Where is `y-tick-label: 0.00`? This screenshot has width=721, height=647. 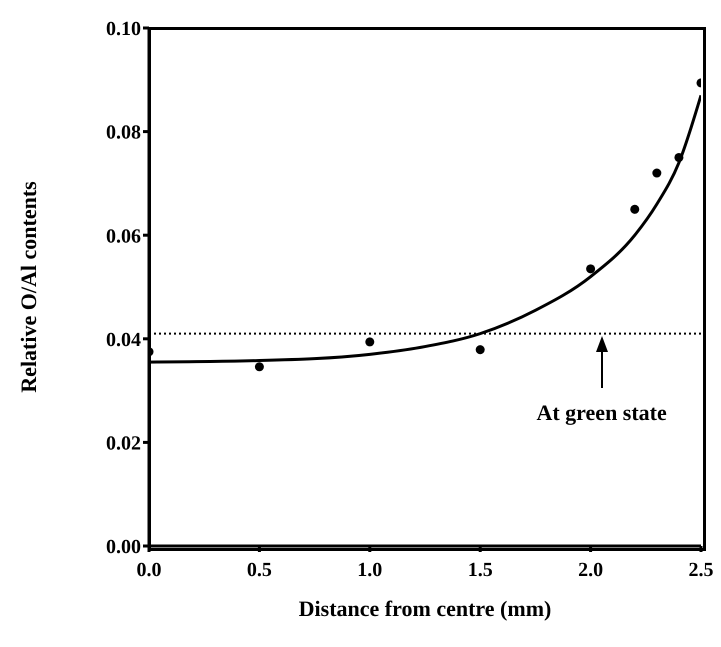
y-tick-label: 0.00 is located at coordinates (123, 547).